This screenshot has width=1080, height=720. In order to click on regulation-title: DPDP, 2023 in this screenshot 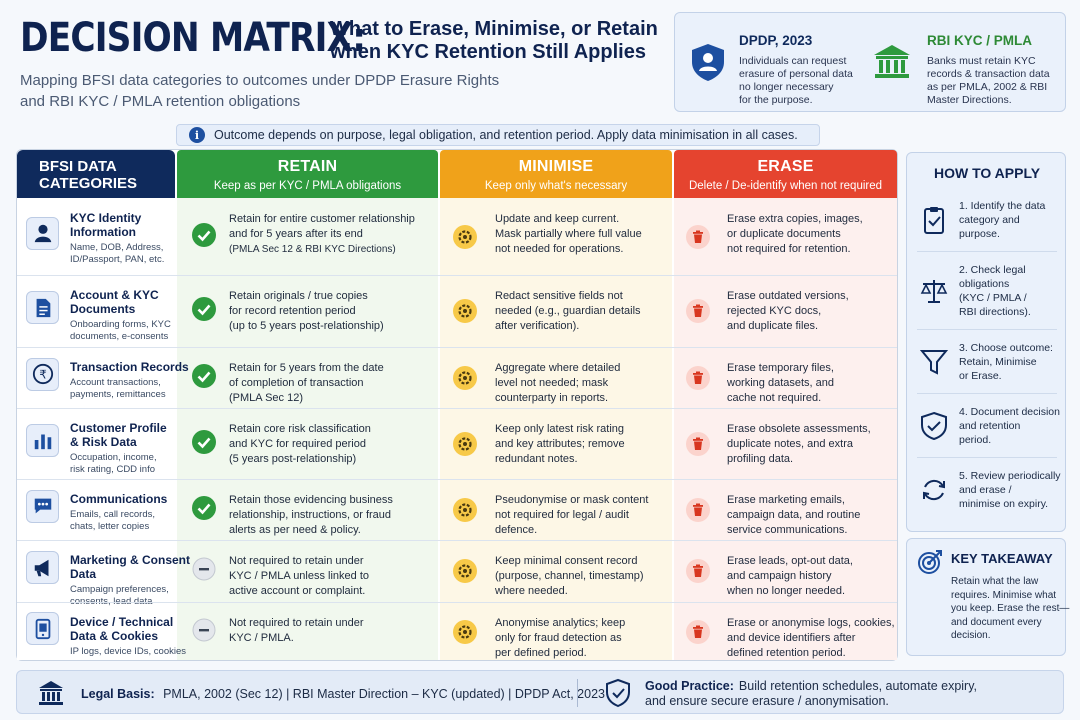, I will do `click(776, 40)`.